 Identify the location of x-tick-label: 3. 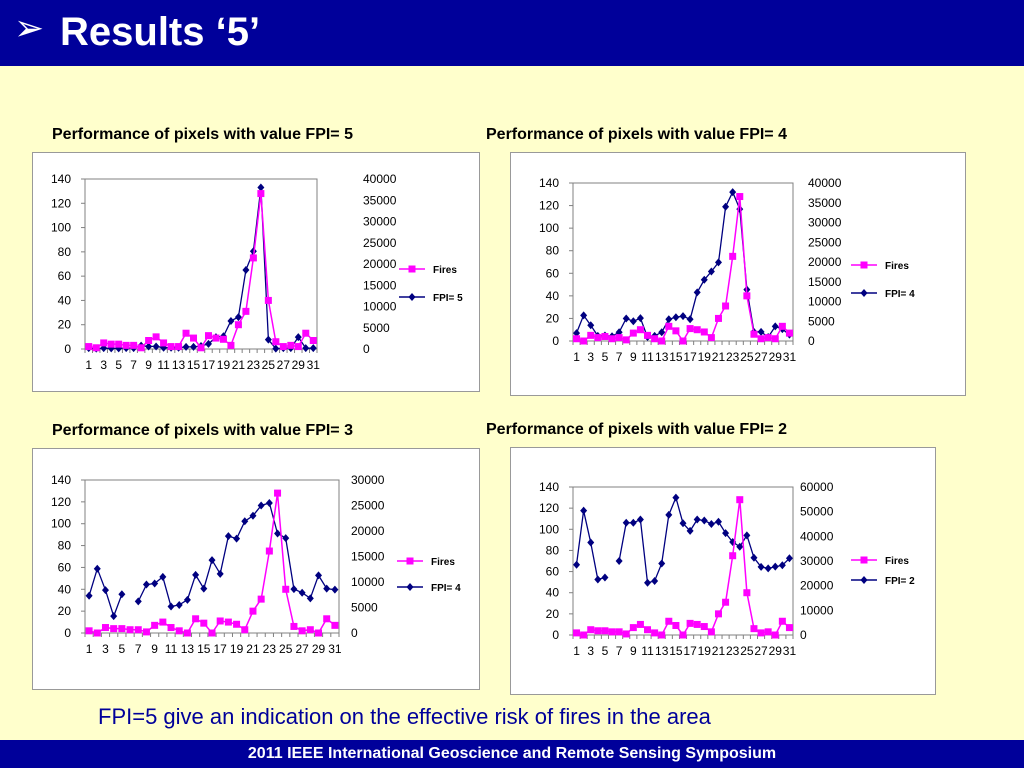
(103, 365).